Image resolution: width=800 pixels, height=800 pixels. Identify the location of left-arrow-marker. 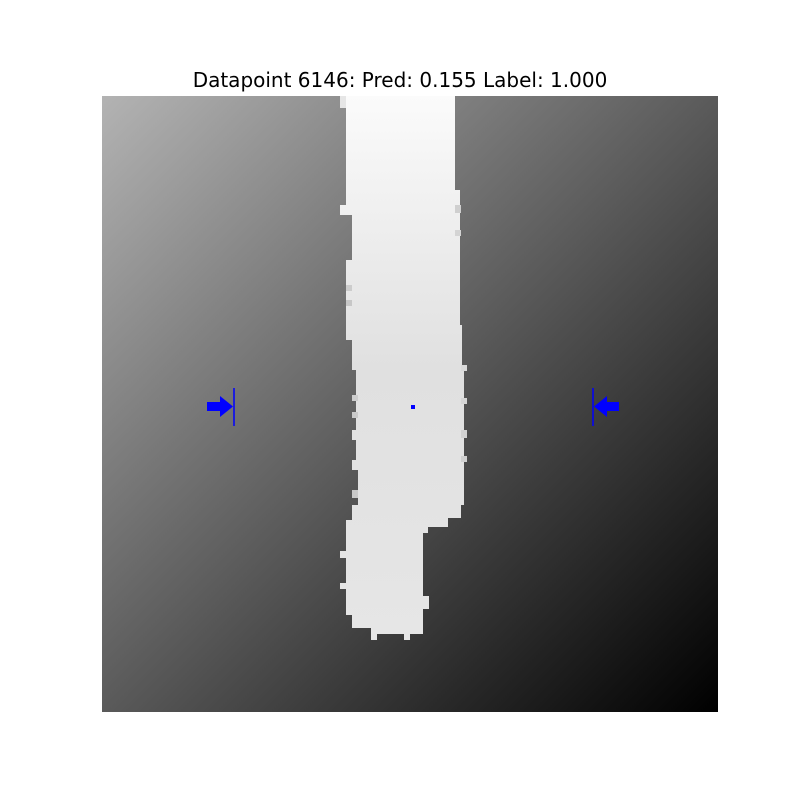
(221, 407).